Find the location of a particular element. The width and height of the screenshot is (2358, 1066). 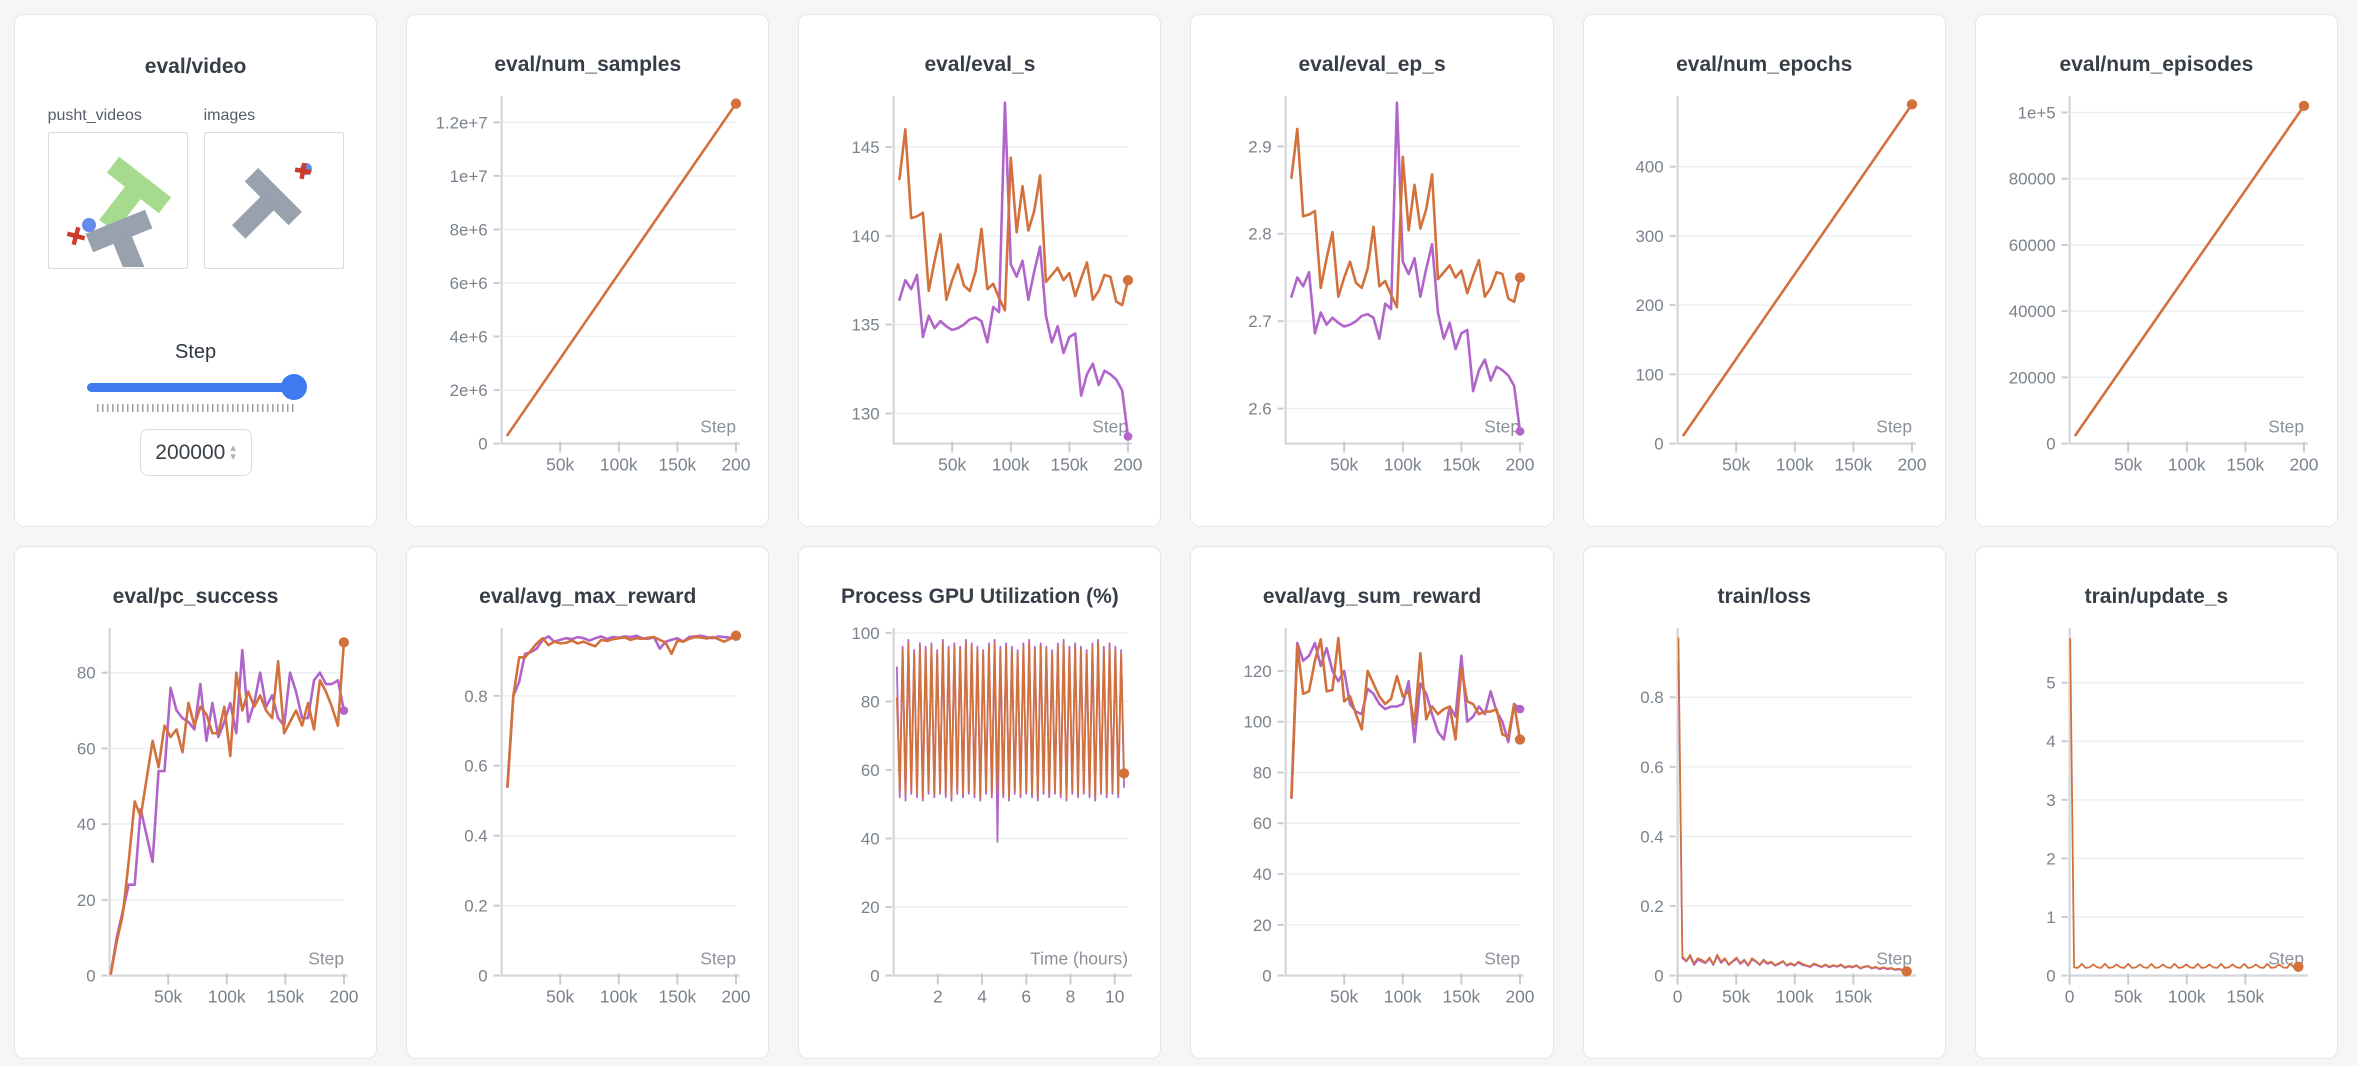

svg-text: 2e+6 is located at coordinates (468, 390).